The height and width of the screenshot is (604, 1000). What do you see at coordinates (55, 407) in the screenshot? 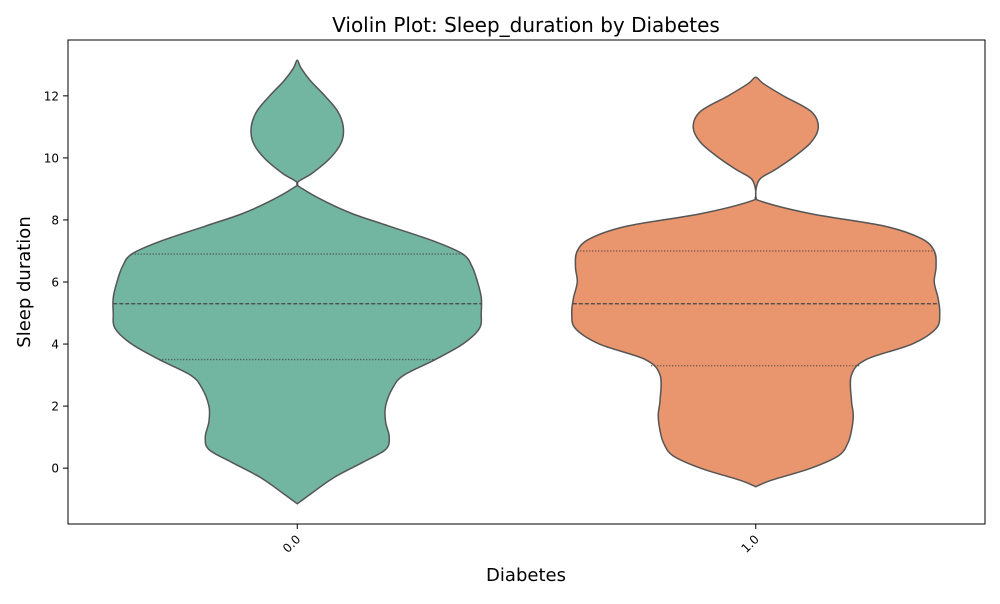
I see `y-tick-label: 2` at bounding box center [55, 407].